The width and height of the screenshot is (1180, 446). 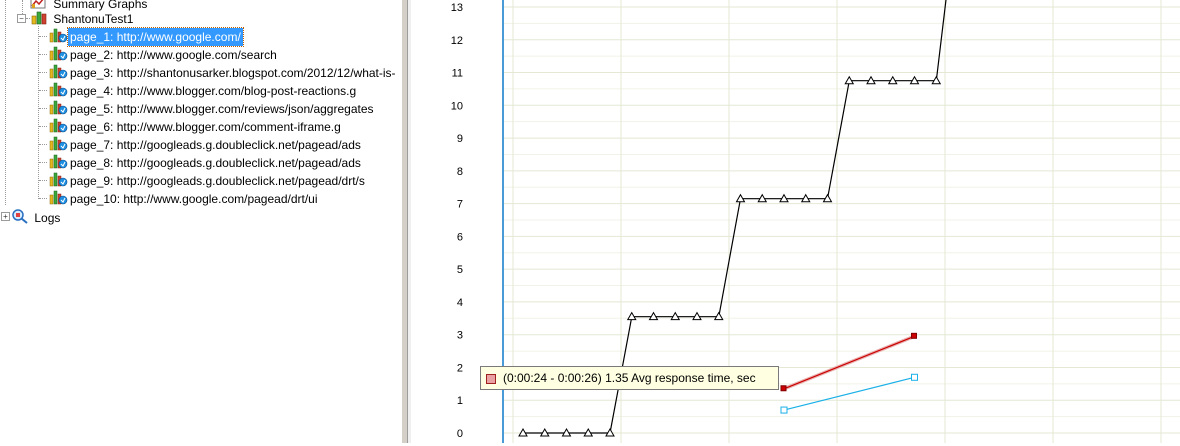 What do you see at coordinates (404, 221) in the screenshot?
I see `splitter-track` at bounding box center [404, 221].